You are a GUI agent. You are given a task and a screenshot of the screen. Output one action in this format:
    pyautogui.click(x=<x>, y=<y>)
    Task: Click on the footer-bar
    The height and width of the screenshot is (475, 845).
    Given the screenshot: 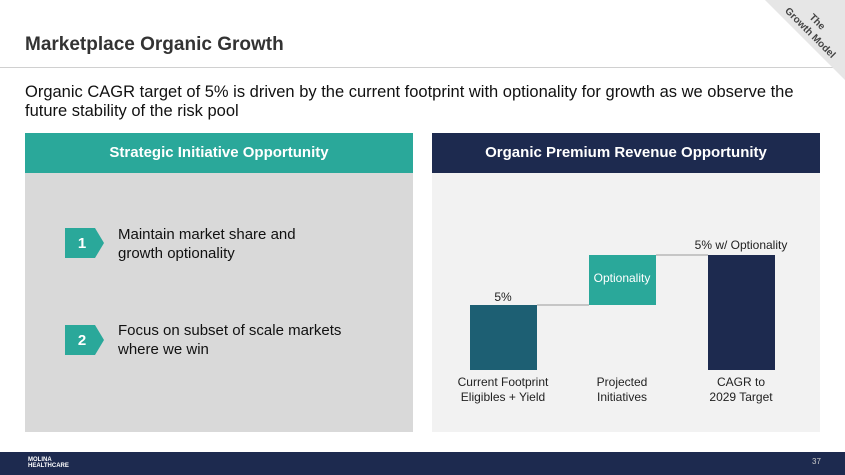 What is the action you would take?
    pyautogui.click(x=422, y=463)
    